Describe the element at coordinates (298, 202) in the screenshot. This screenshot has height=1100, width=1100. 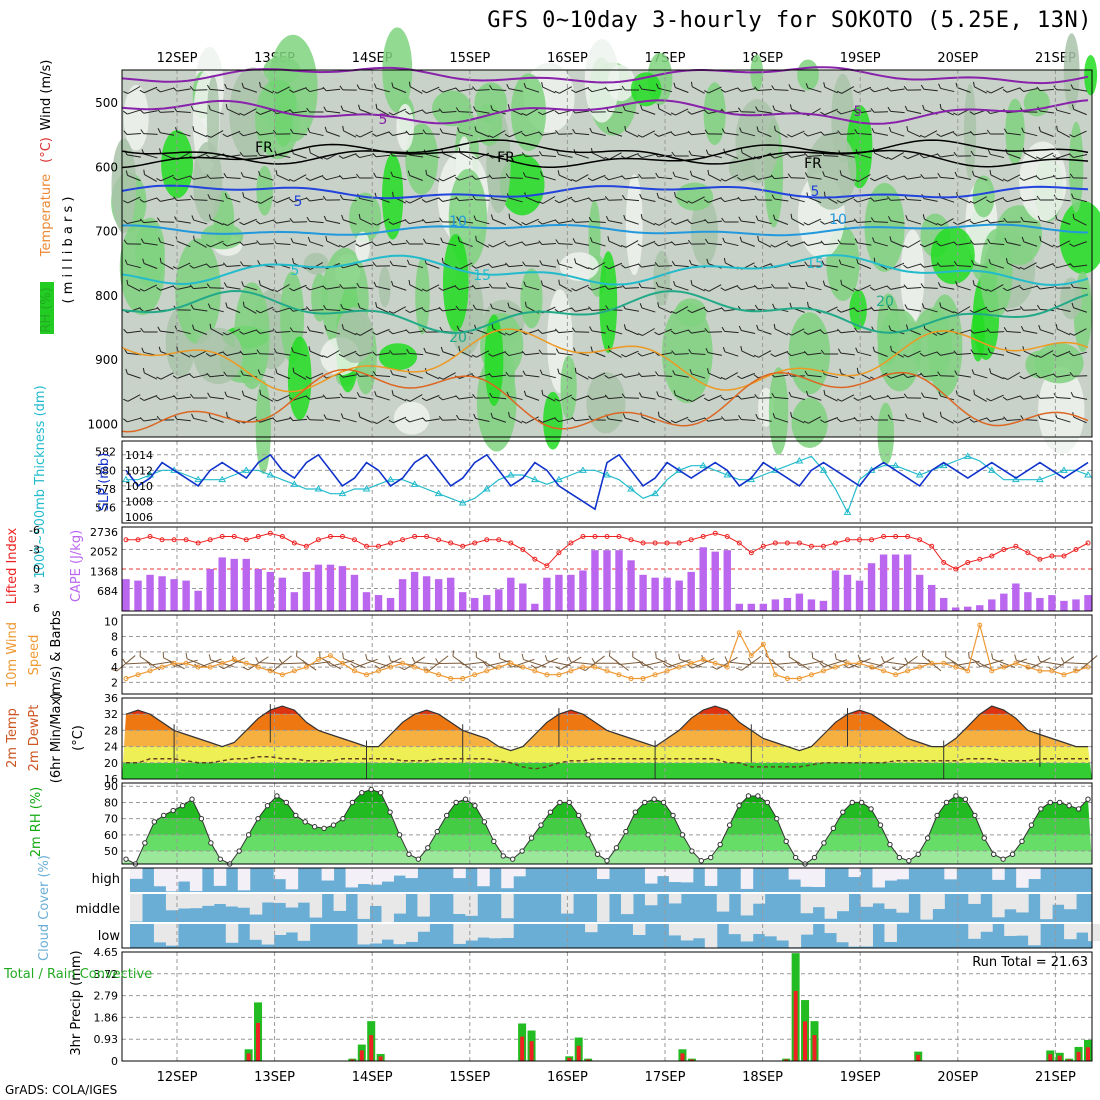
I see `contour-label: 5` at that location.